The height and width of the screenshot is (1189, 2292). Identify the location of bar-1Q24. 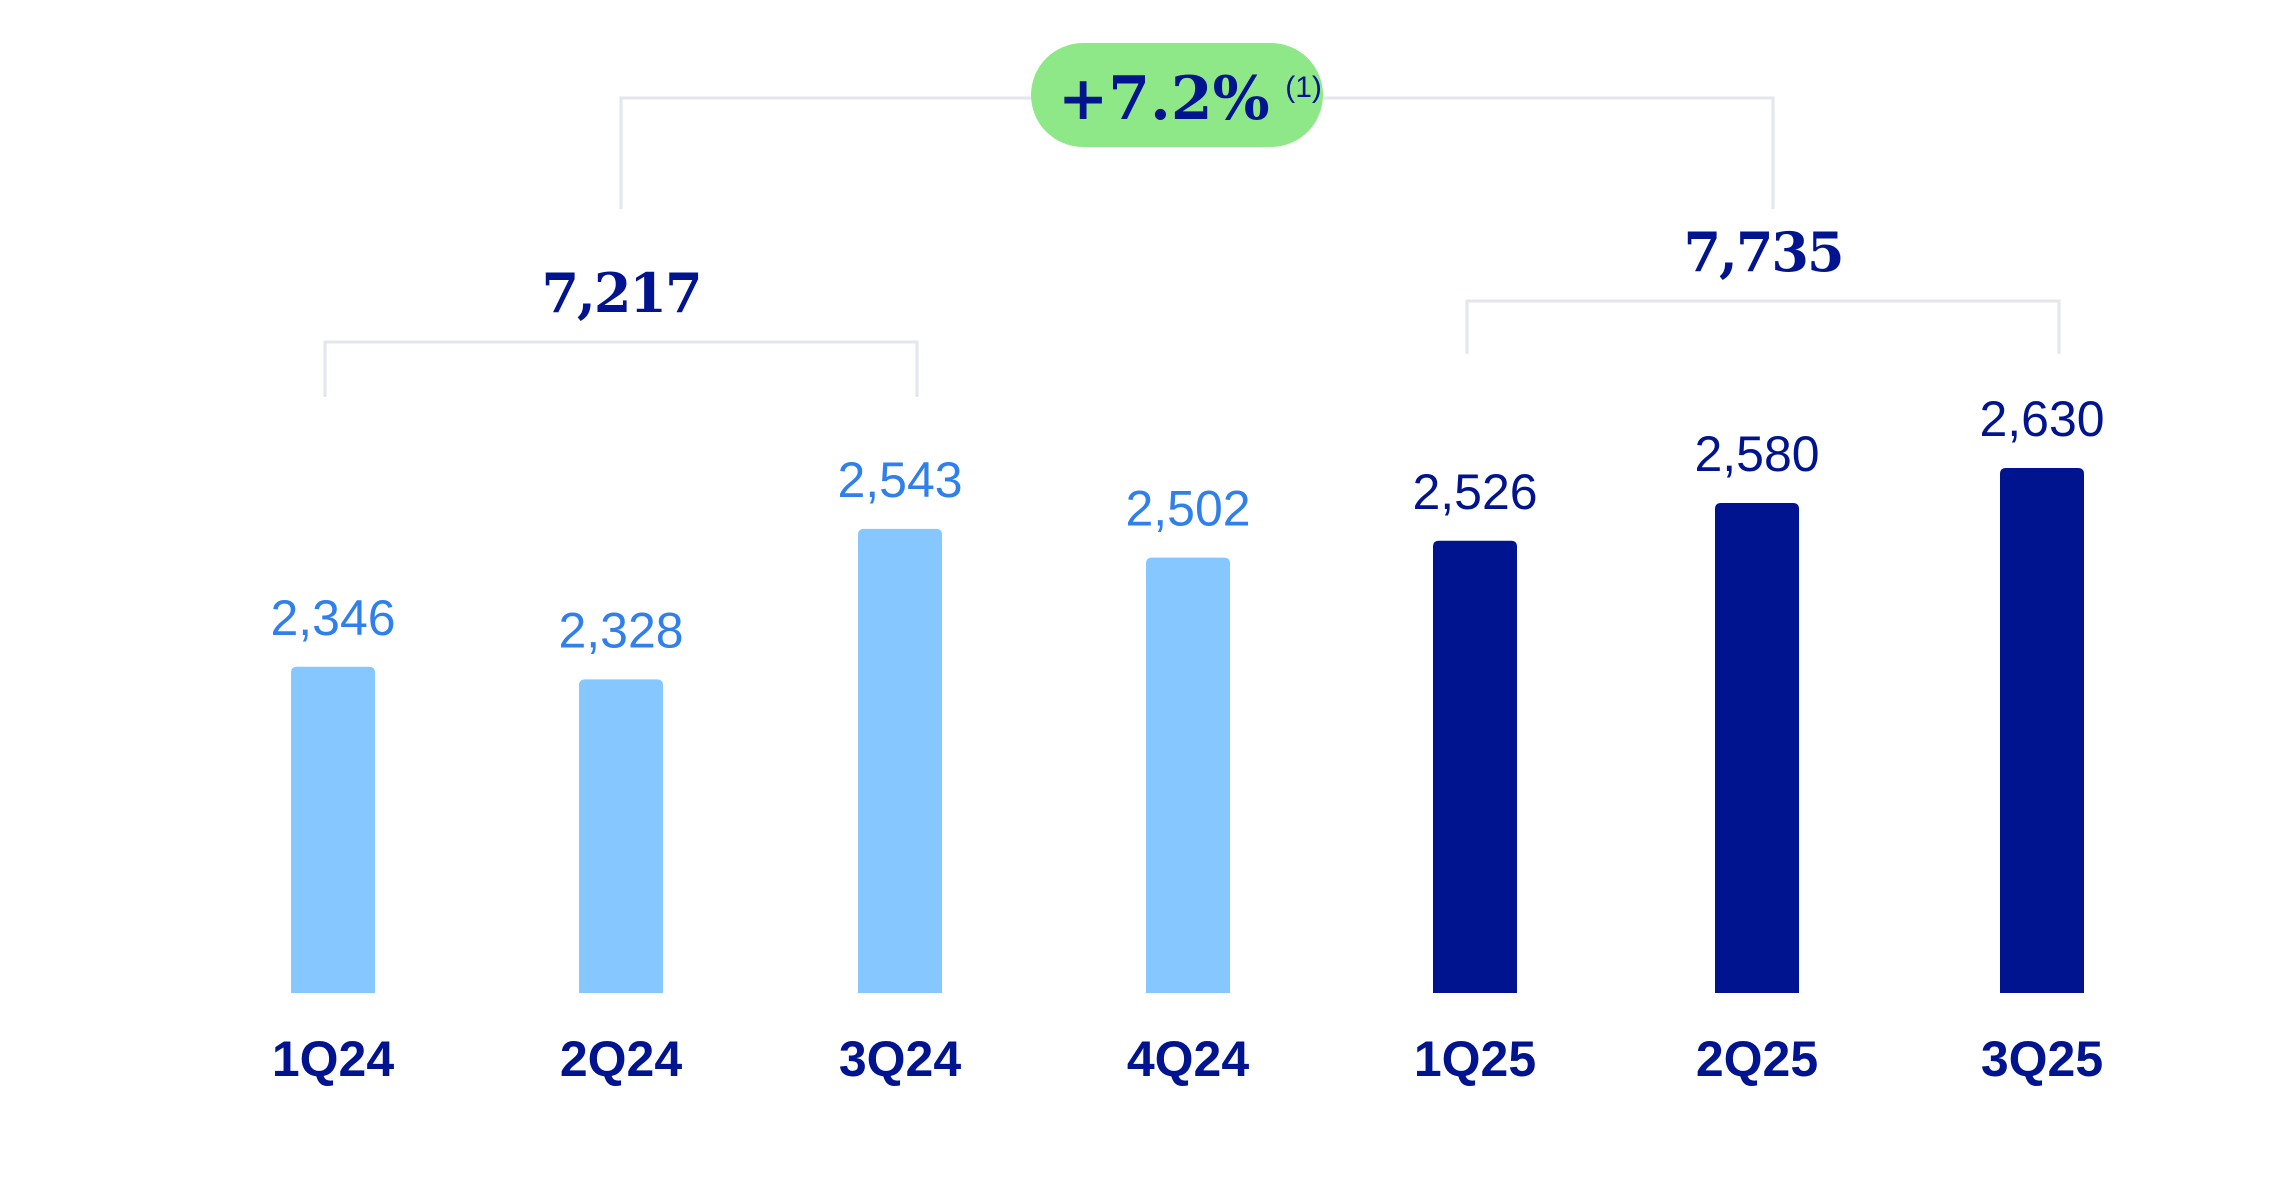
(333, 829).